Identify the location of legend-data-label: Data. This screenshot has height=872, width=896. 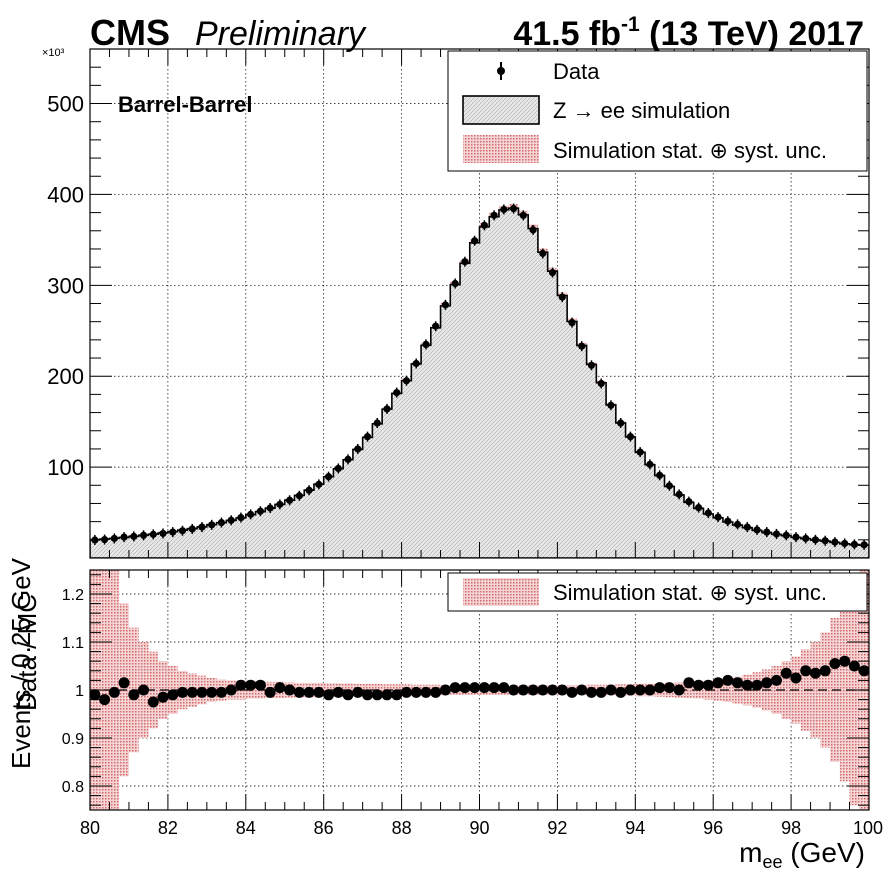
(576, 71).